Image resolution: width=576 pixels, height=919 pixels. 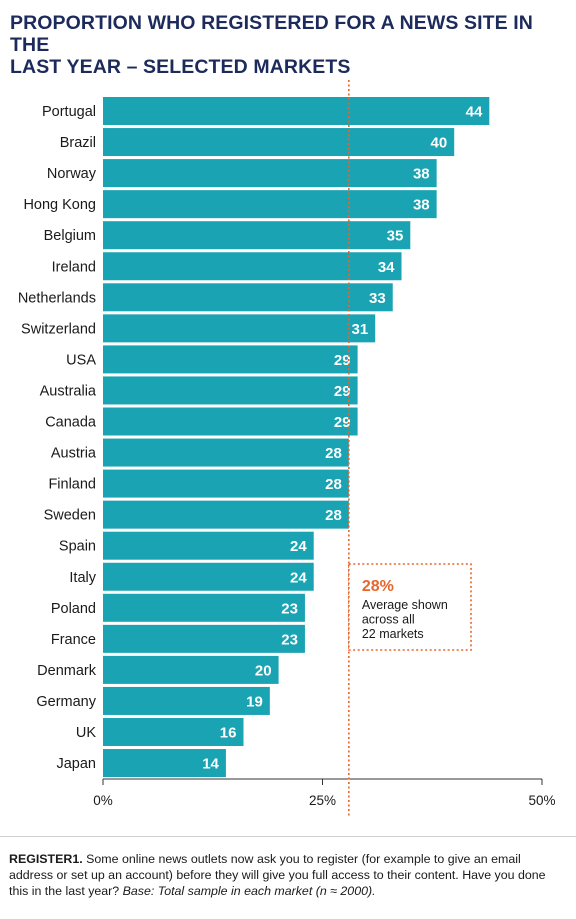 I want to click on chart-title-line-2: LAST YEAR – SELECTED MARKETS, so click(x=180, y=67).